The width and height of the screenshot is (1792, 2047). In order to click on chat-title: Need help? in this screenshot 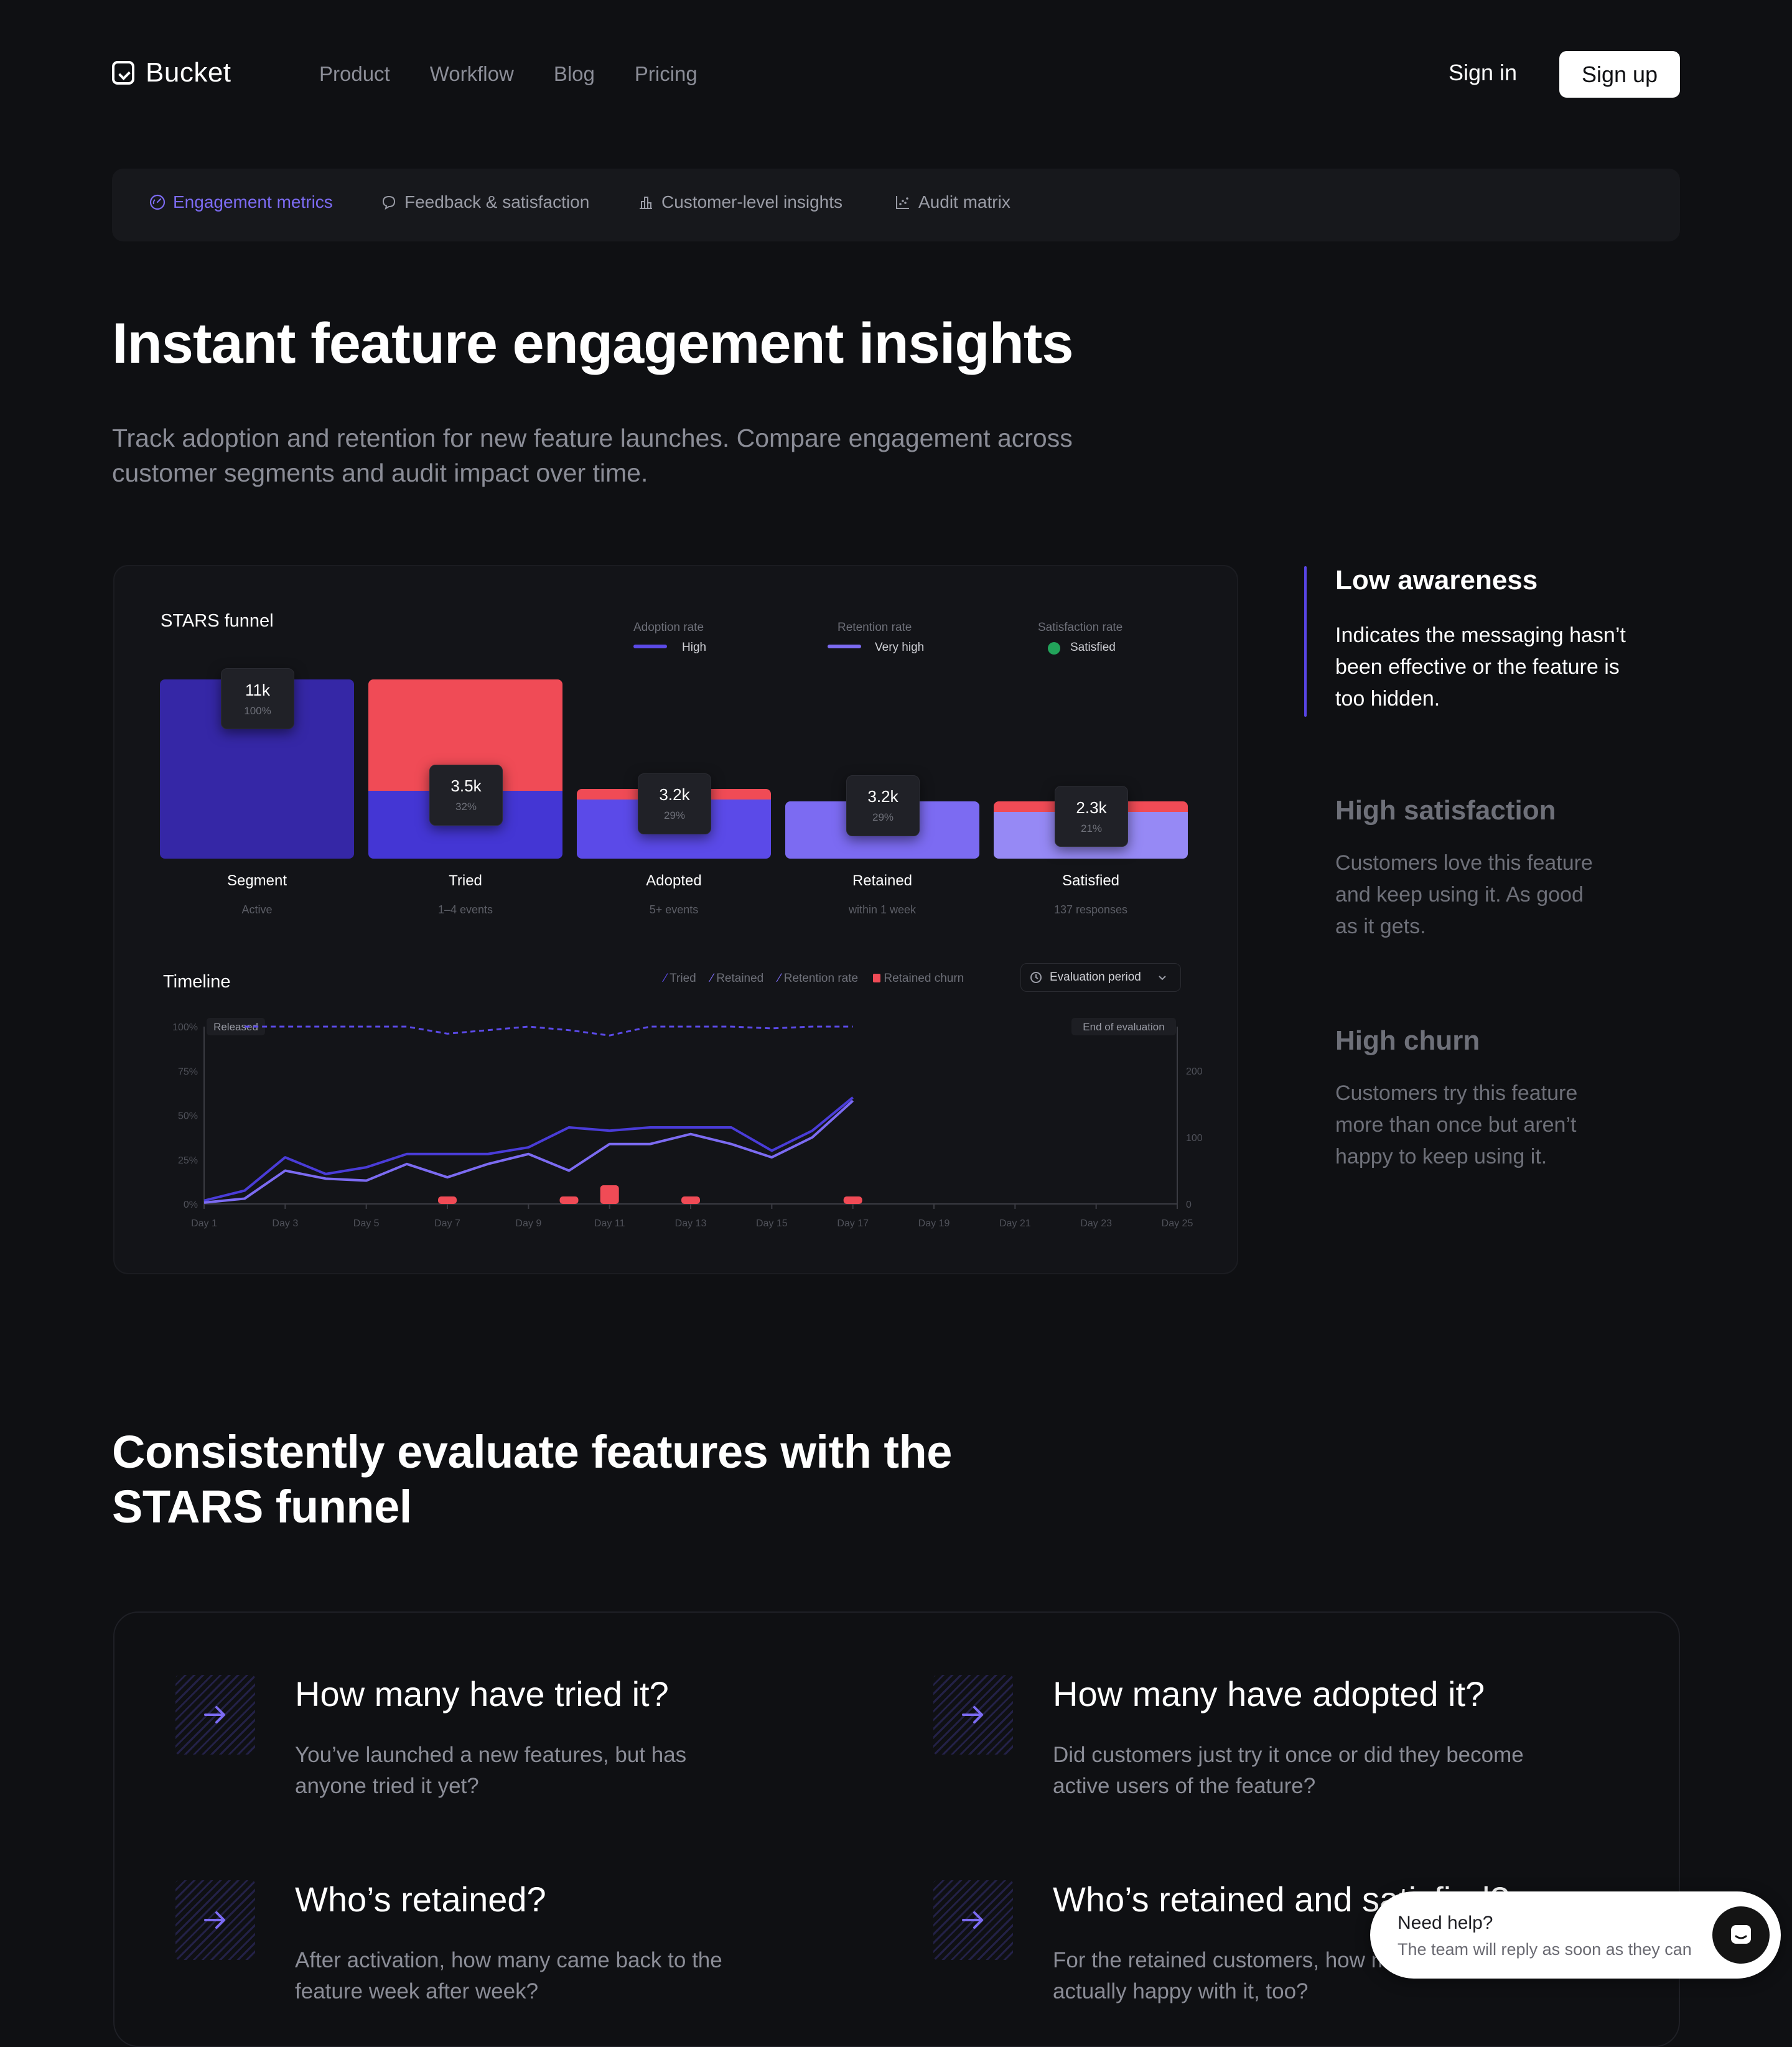, I will do `click(1445, 1923)`.